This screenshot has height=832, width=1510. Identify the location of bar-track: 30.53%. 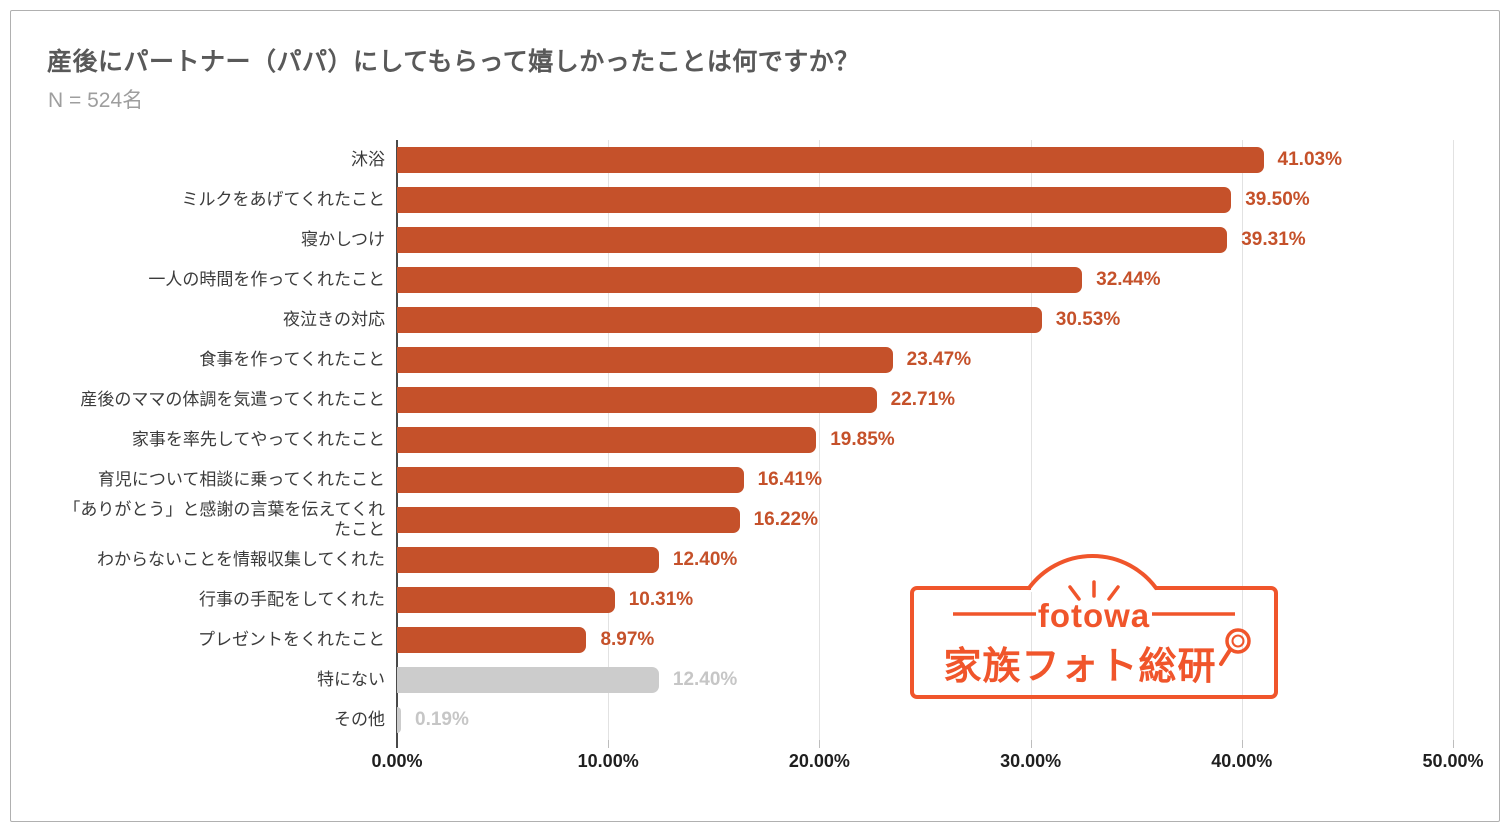
(925, 320).